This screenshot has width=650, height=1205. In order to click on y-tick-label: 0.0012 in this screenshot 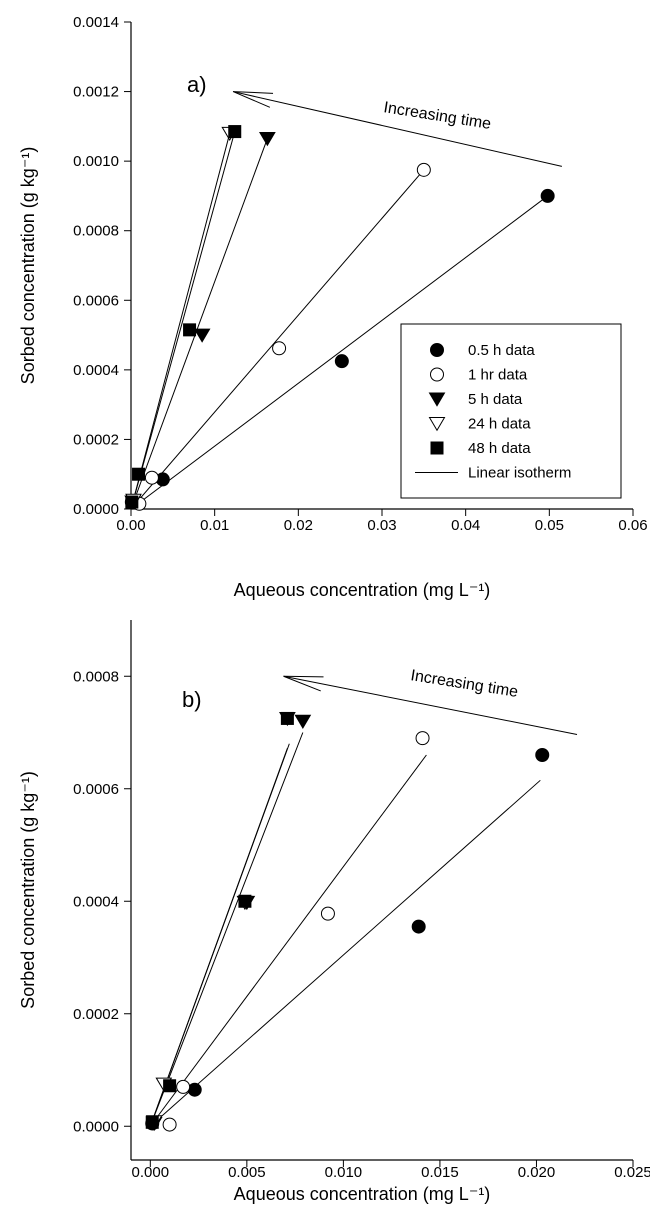, I will do `click(96, 92)`.